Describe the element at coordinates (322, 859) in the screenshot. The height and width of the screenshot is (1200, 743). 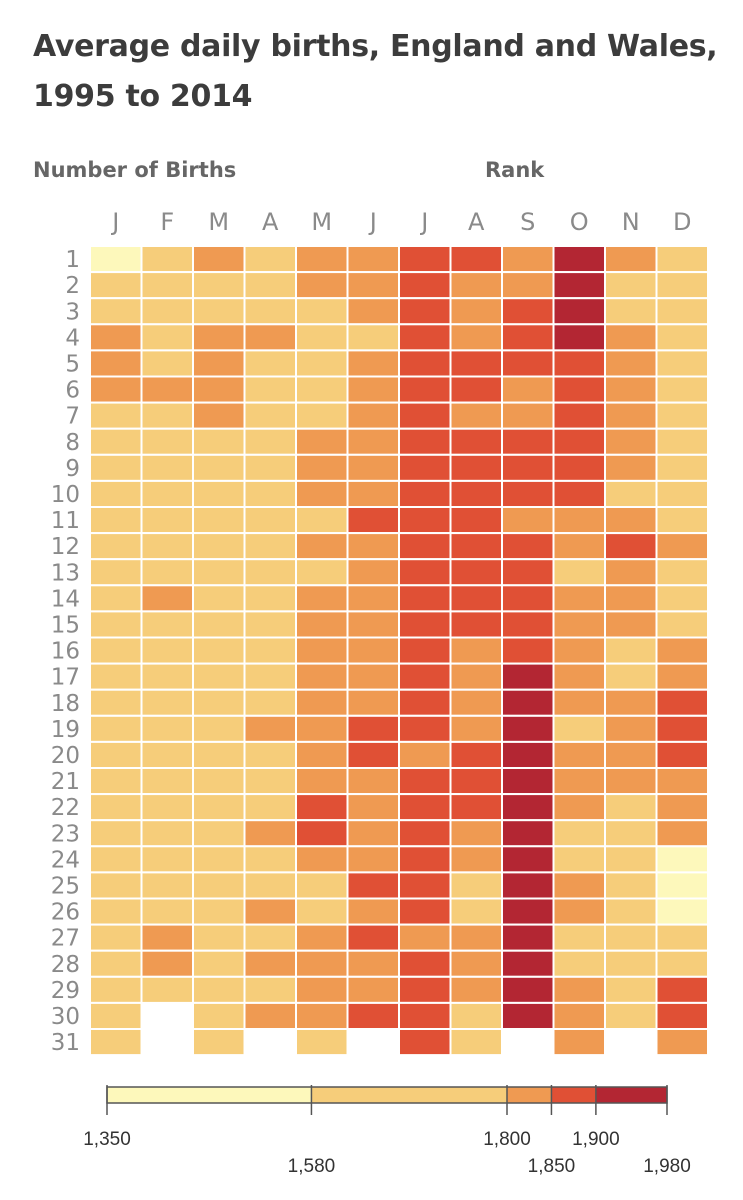
I see `cell-day24-month5` at that location.